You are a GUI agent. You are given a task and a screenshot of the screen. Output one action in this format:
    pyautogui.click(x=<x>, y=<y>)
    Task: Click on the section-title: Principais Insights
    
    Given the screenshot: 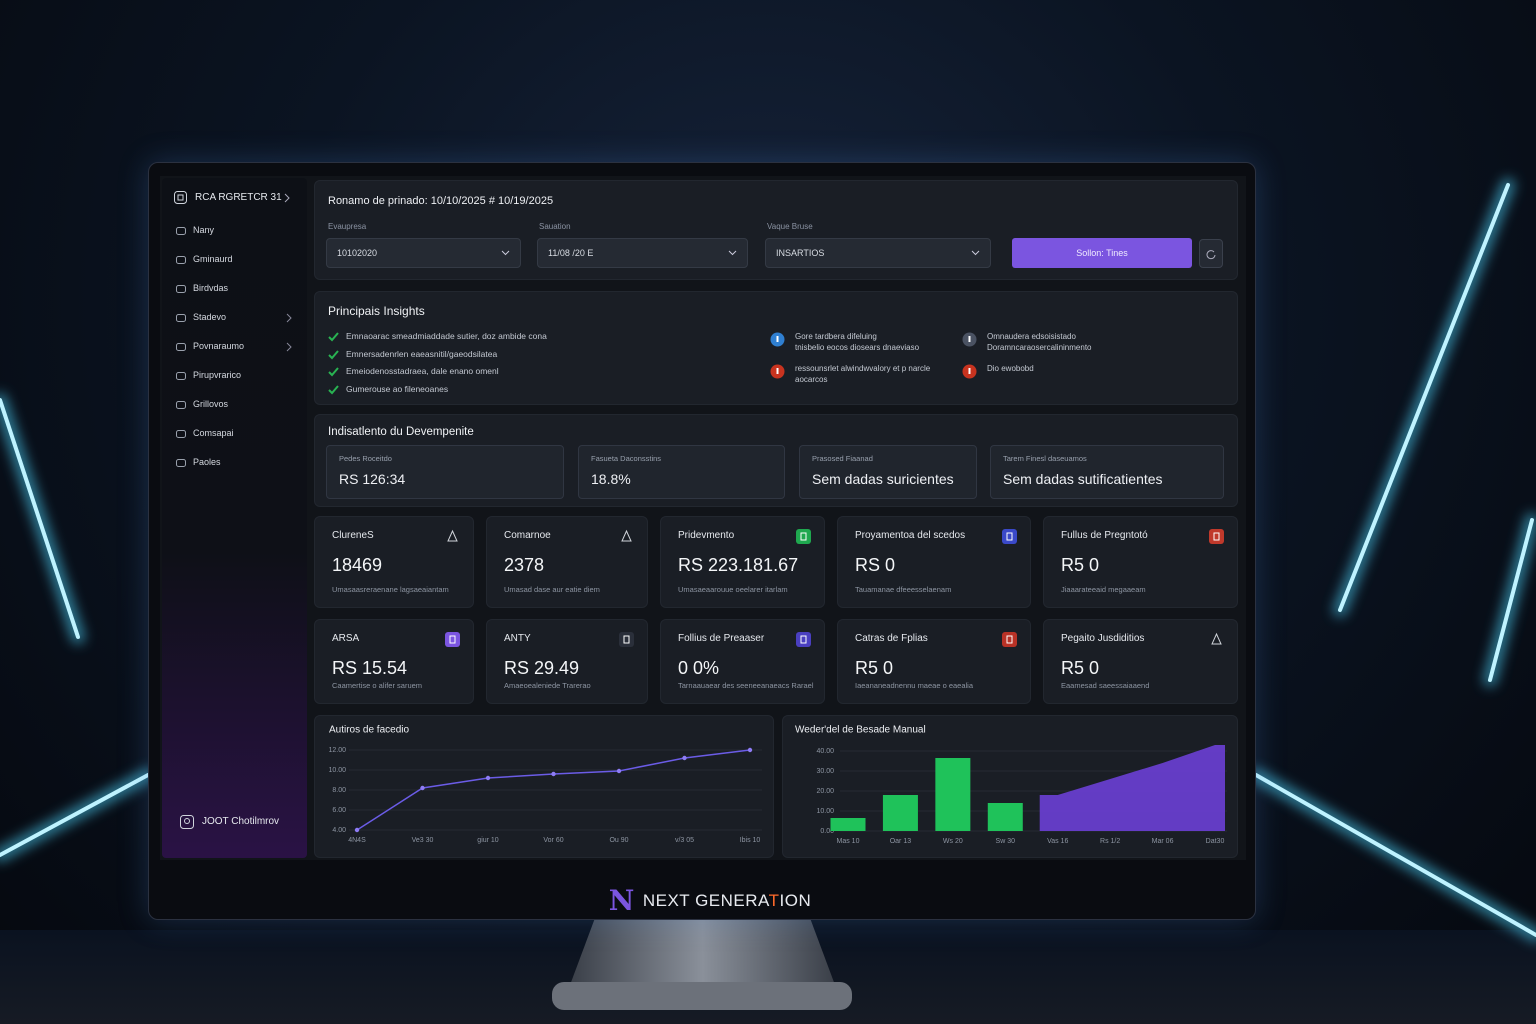 What is the action you would take?
    pyautogui.click(x=376, y=311)
    